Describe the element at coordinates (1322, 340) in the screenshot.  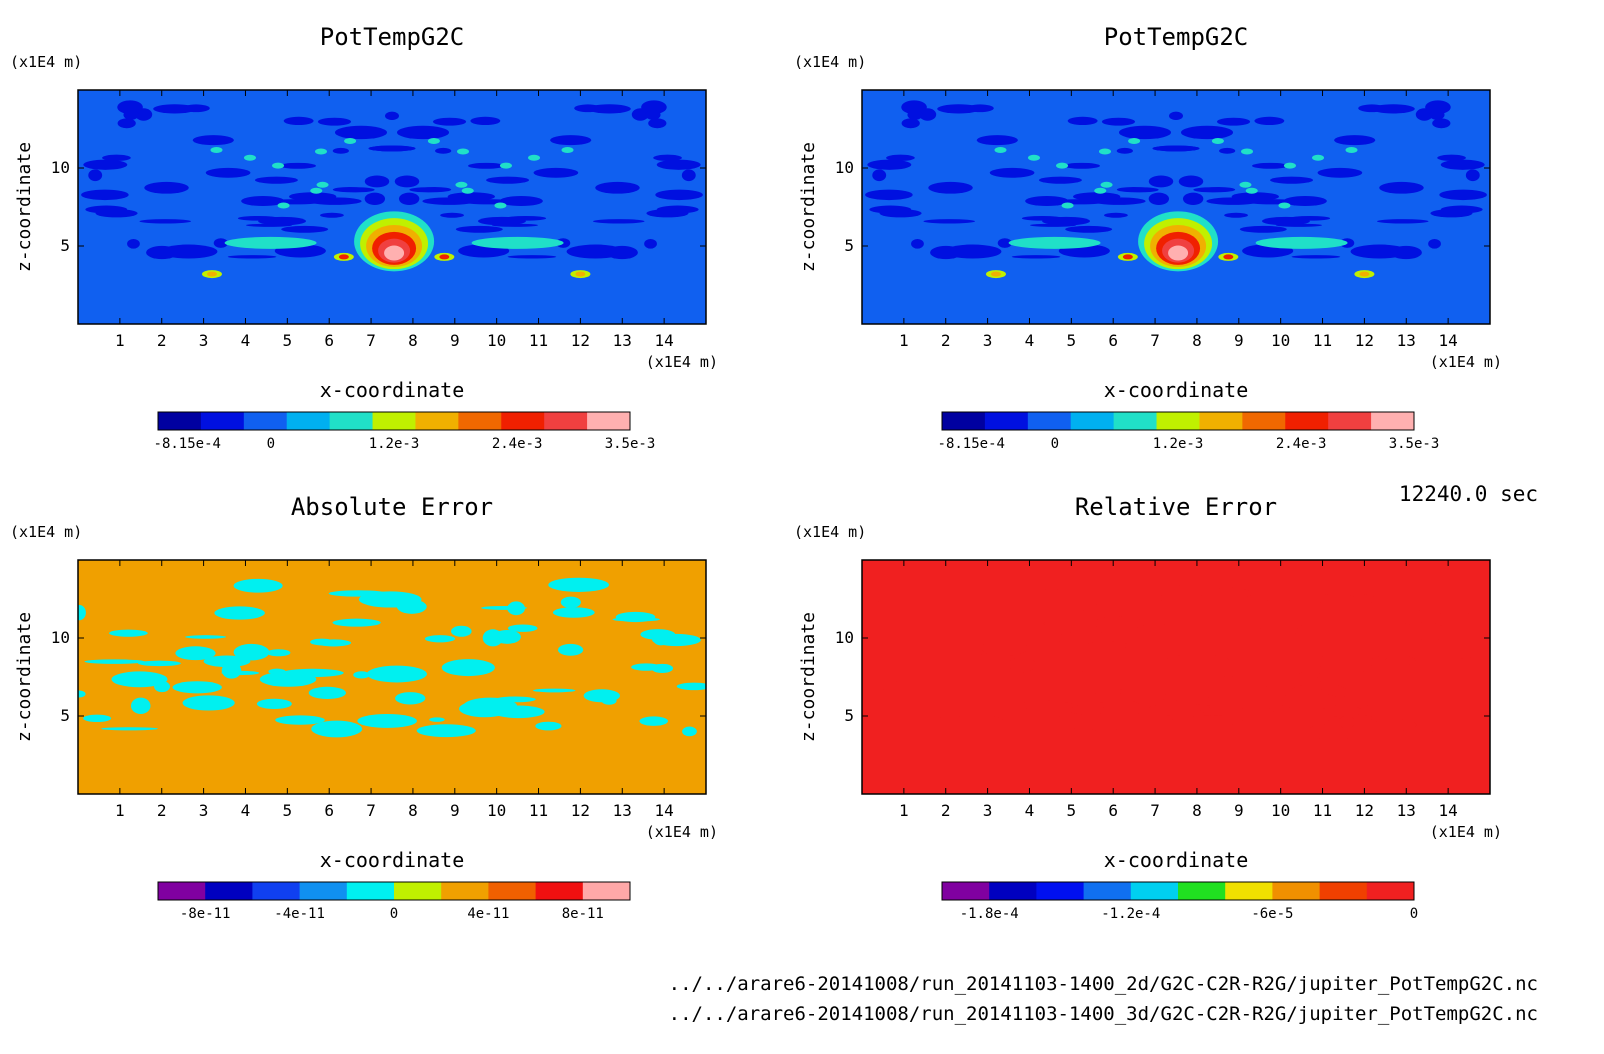
I see `x-tick-label: 11` at that location.